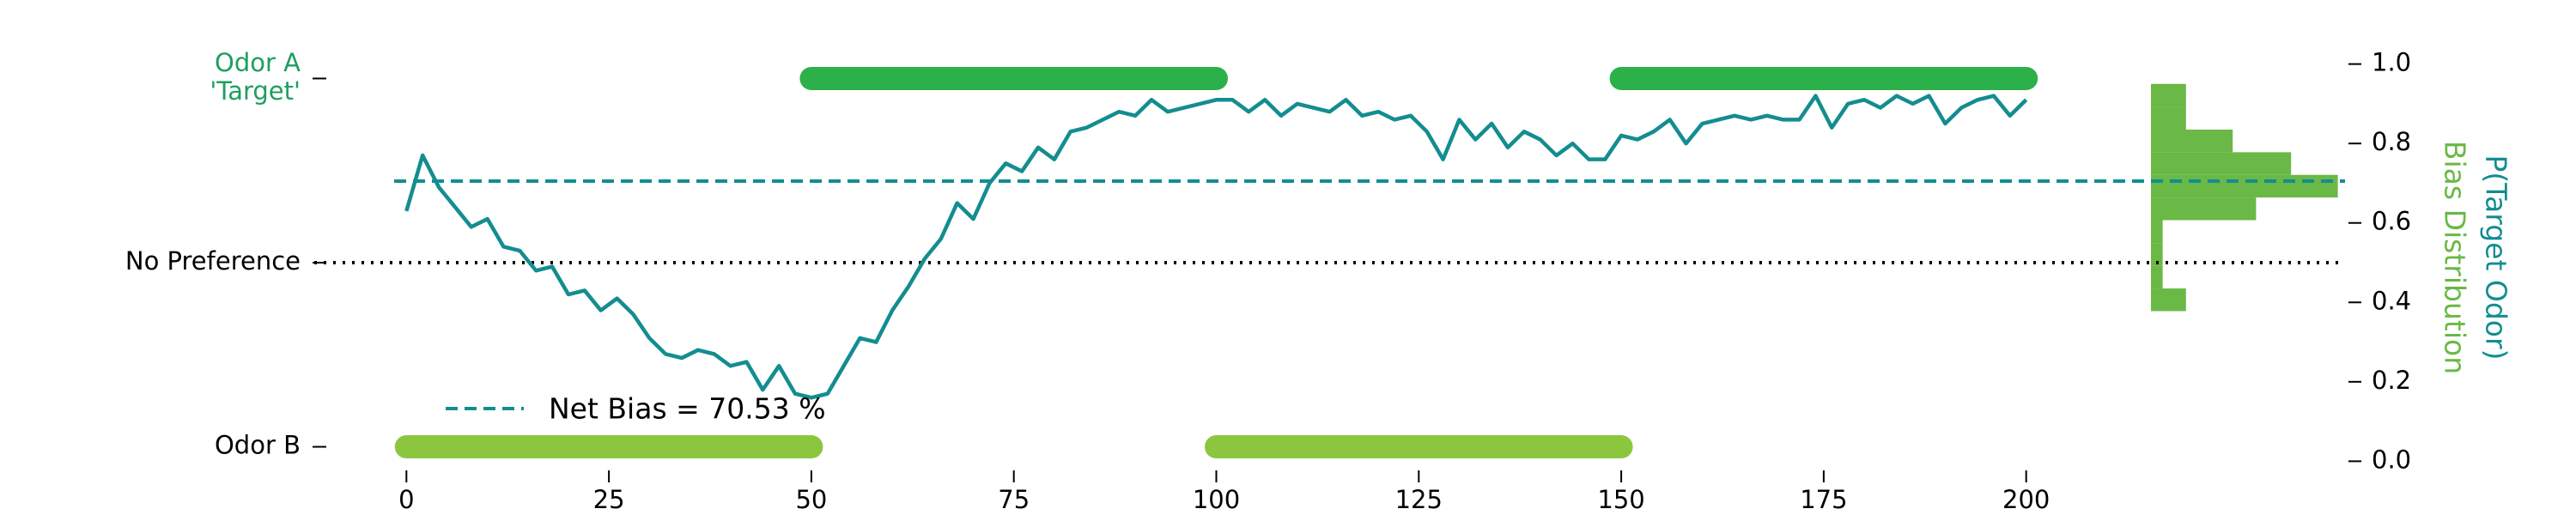 The width and height of the screenshot is (2576, 515). I want to click on y2-tick-label: 1.0, so click(2391, 62).